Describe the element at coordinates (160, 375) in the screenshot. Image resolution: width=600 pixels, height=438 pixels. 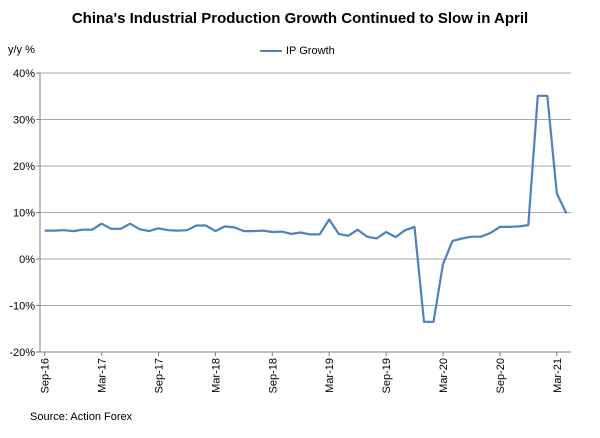
I see `x-tick-label: Sep-17` at that location.